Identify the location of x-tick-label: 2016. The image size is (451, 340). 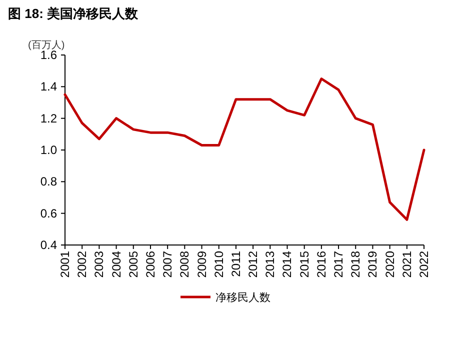
(321, 264).